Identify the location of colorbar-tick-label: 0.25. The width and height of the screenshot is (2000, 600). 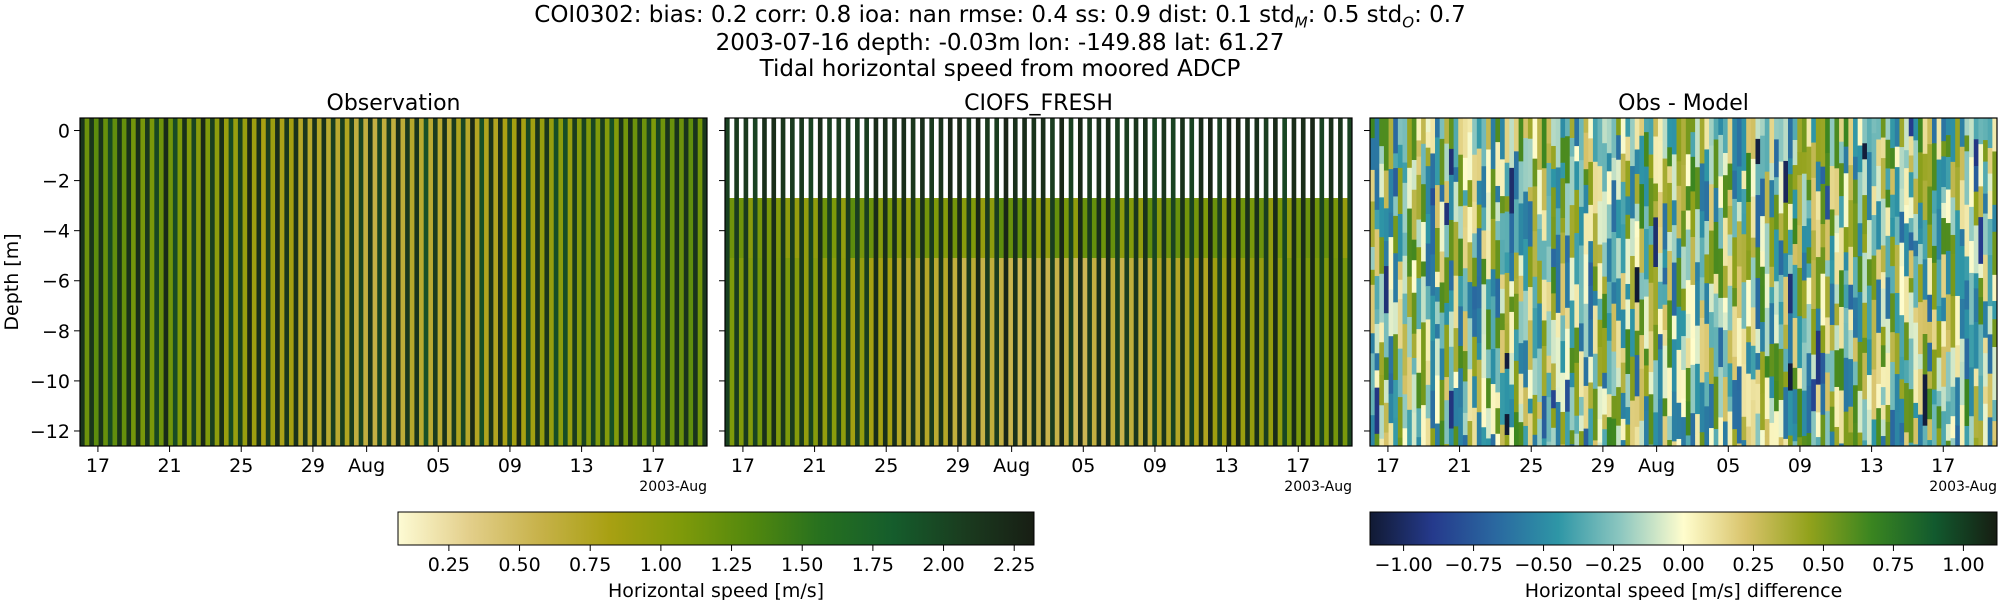
(449, 565).